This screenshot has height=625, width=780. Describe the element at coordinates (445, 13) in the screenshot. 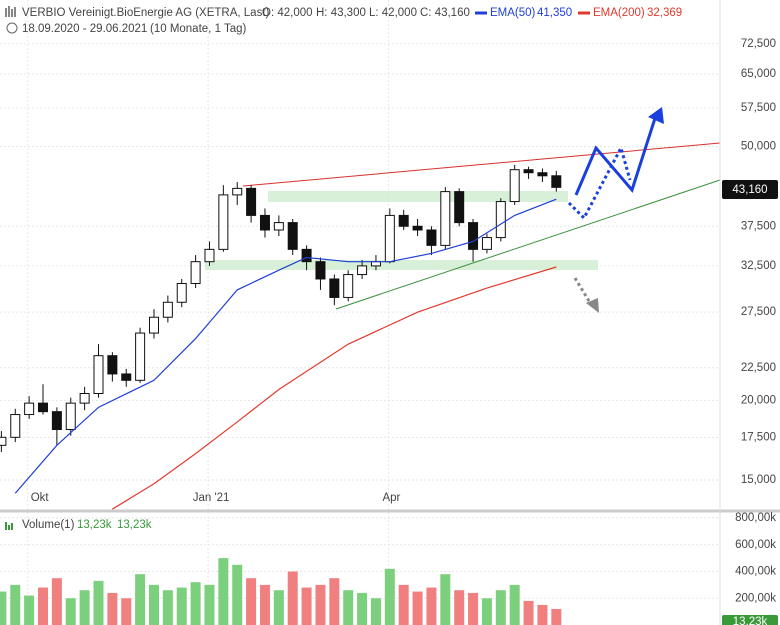

I see `ohlc-label: C: 43,160` at that location.